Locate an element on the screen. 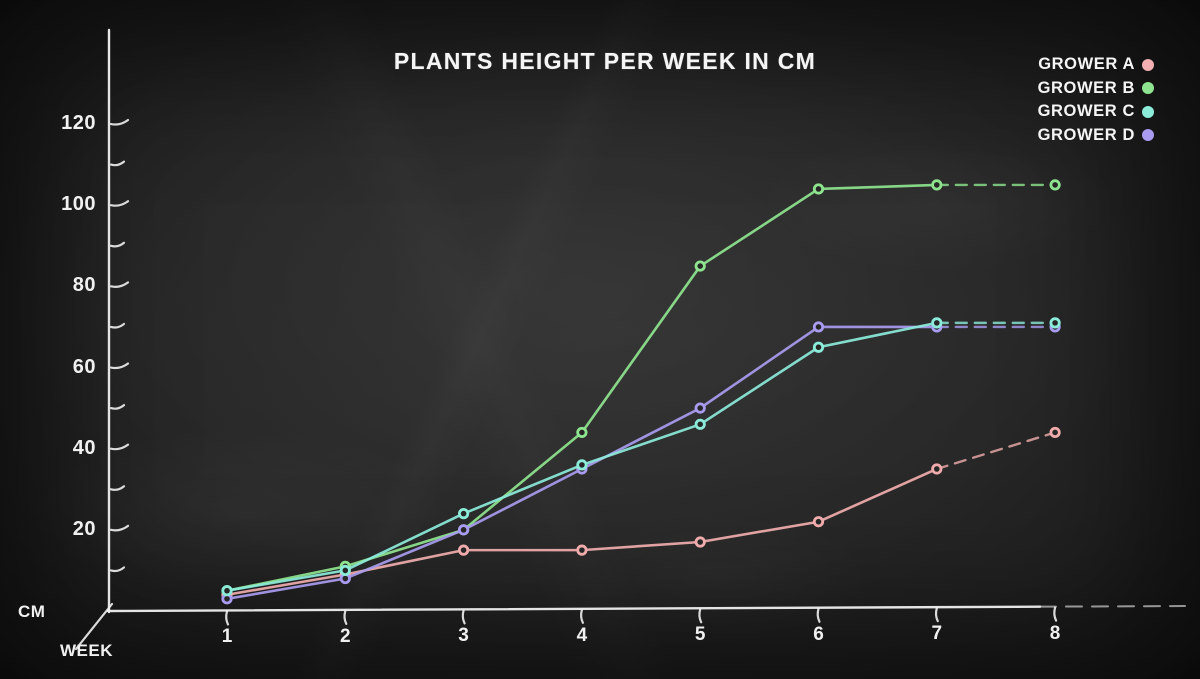  x-axis-line is located at coordinates (574, 609).